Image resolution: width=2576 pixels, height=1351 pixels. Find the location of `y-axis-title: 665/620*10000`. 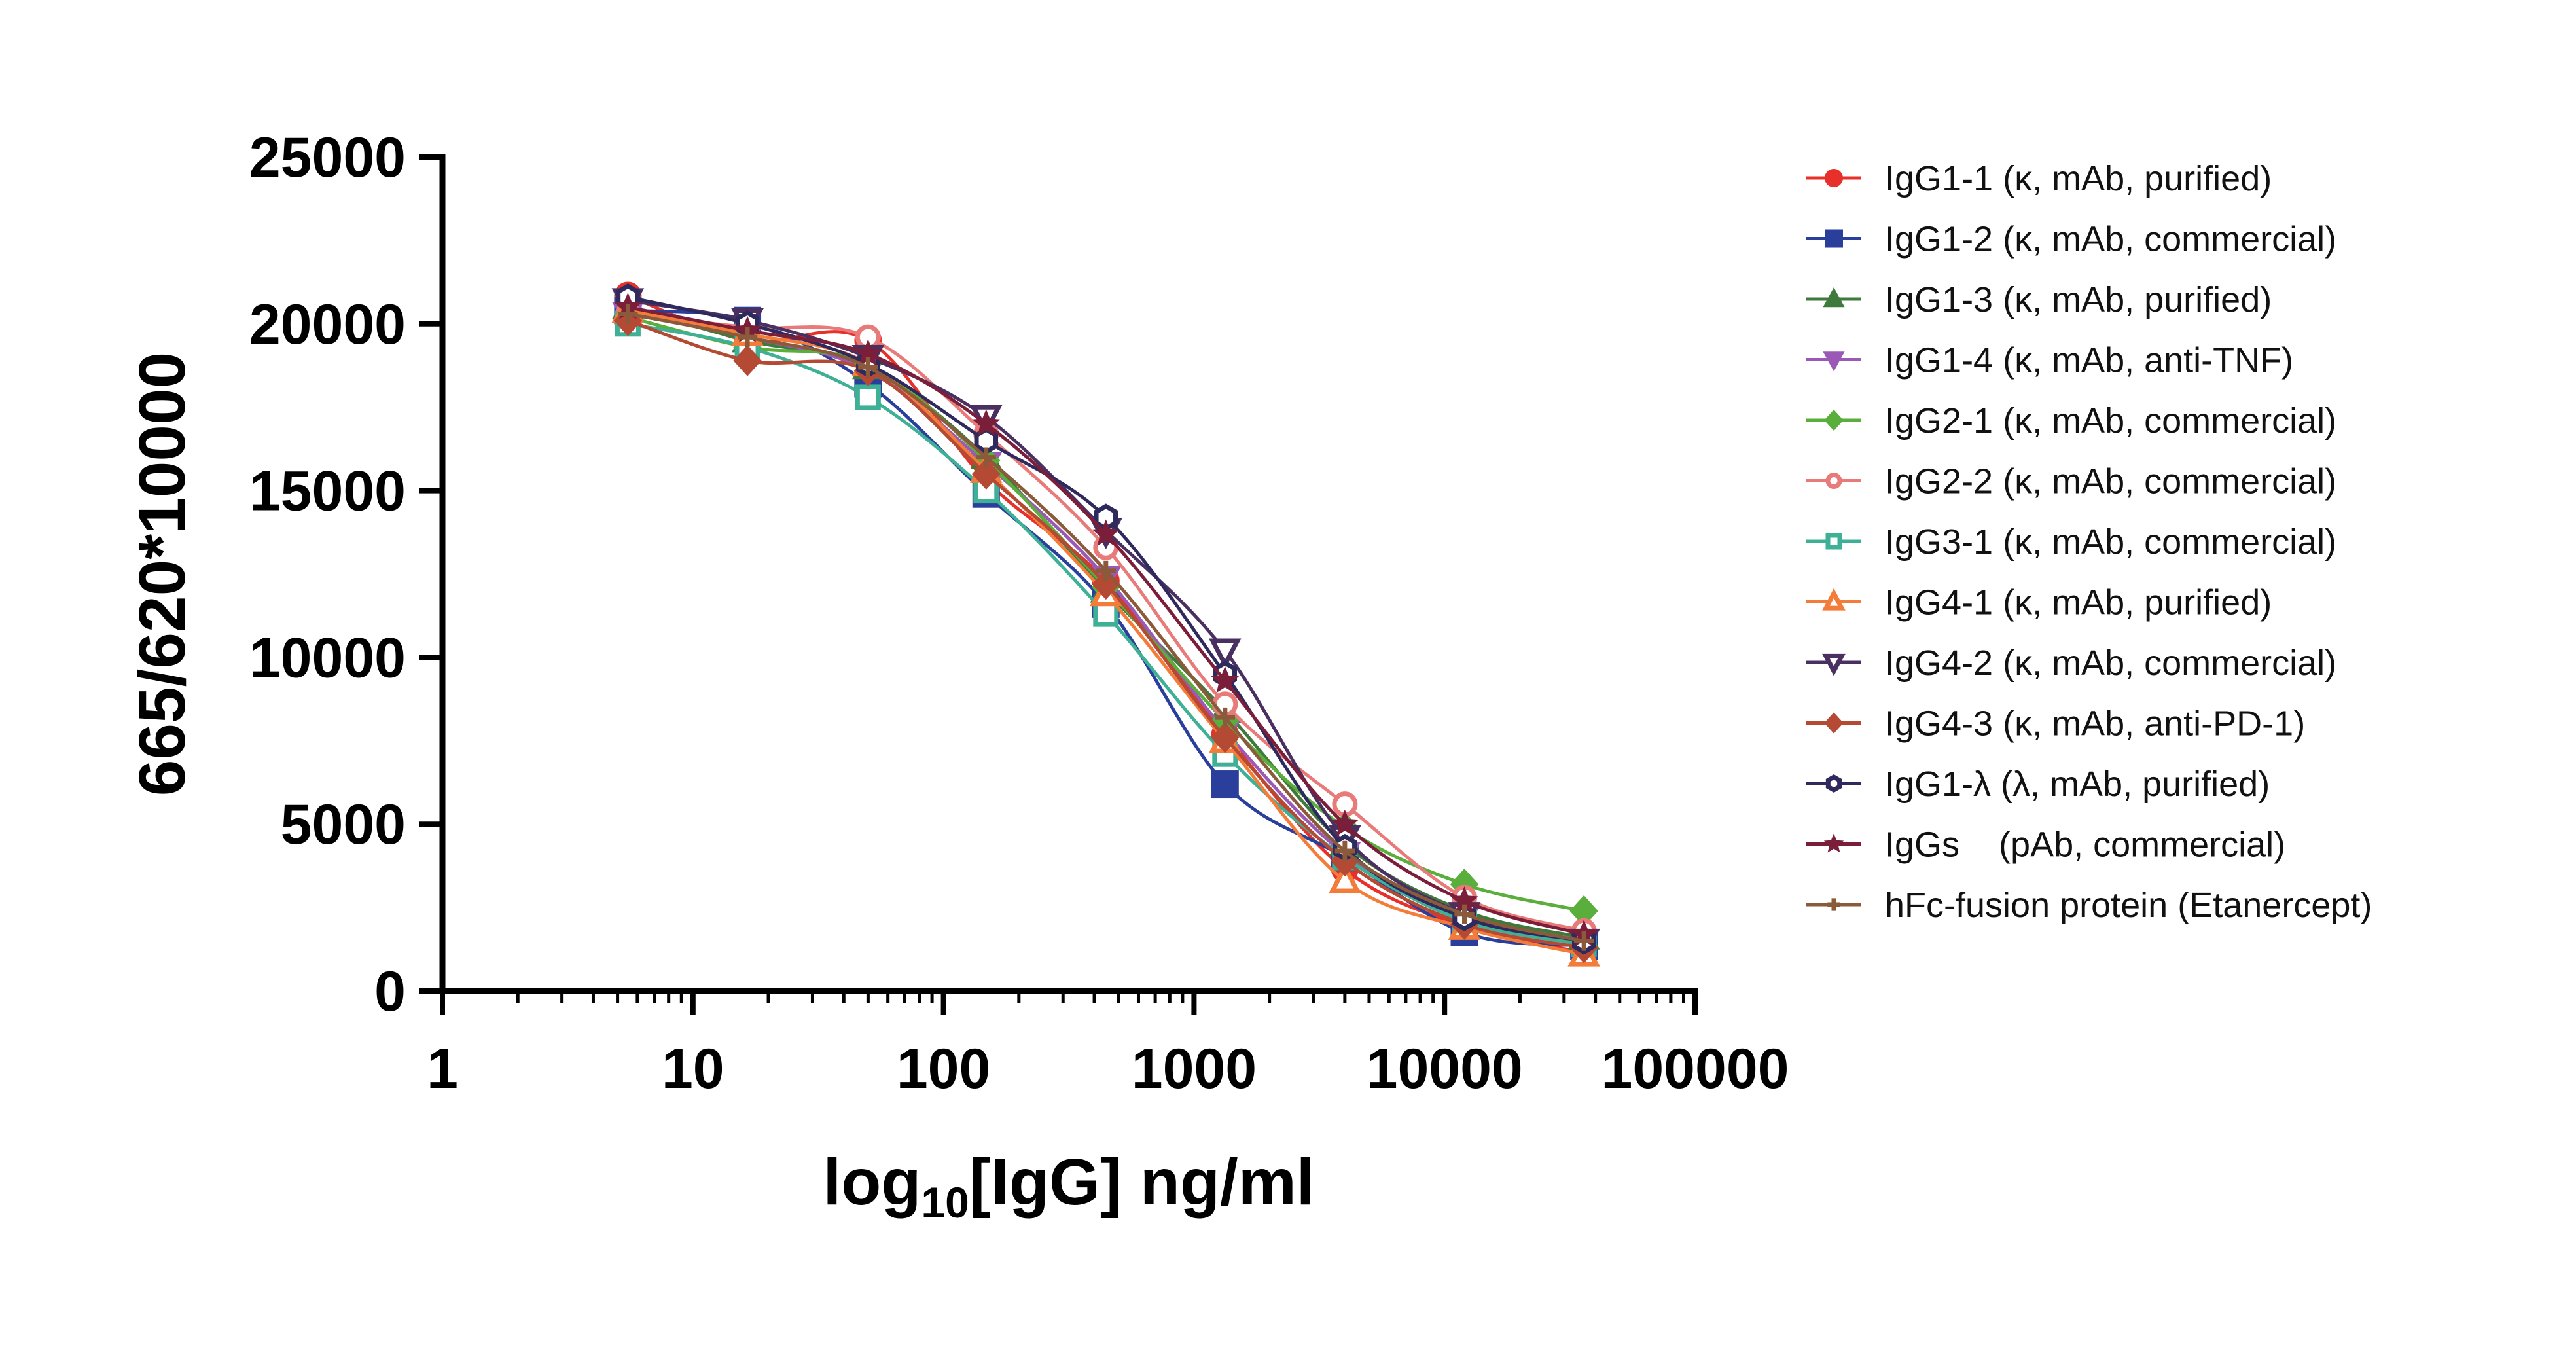

y-axis-title: 665/620*10000 is located at coordinates (162, 574).